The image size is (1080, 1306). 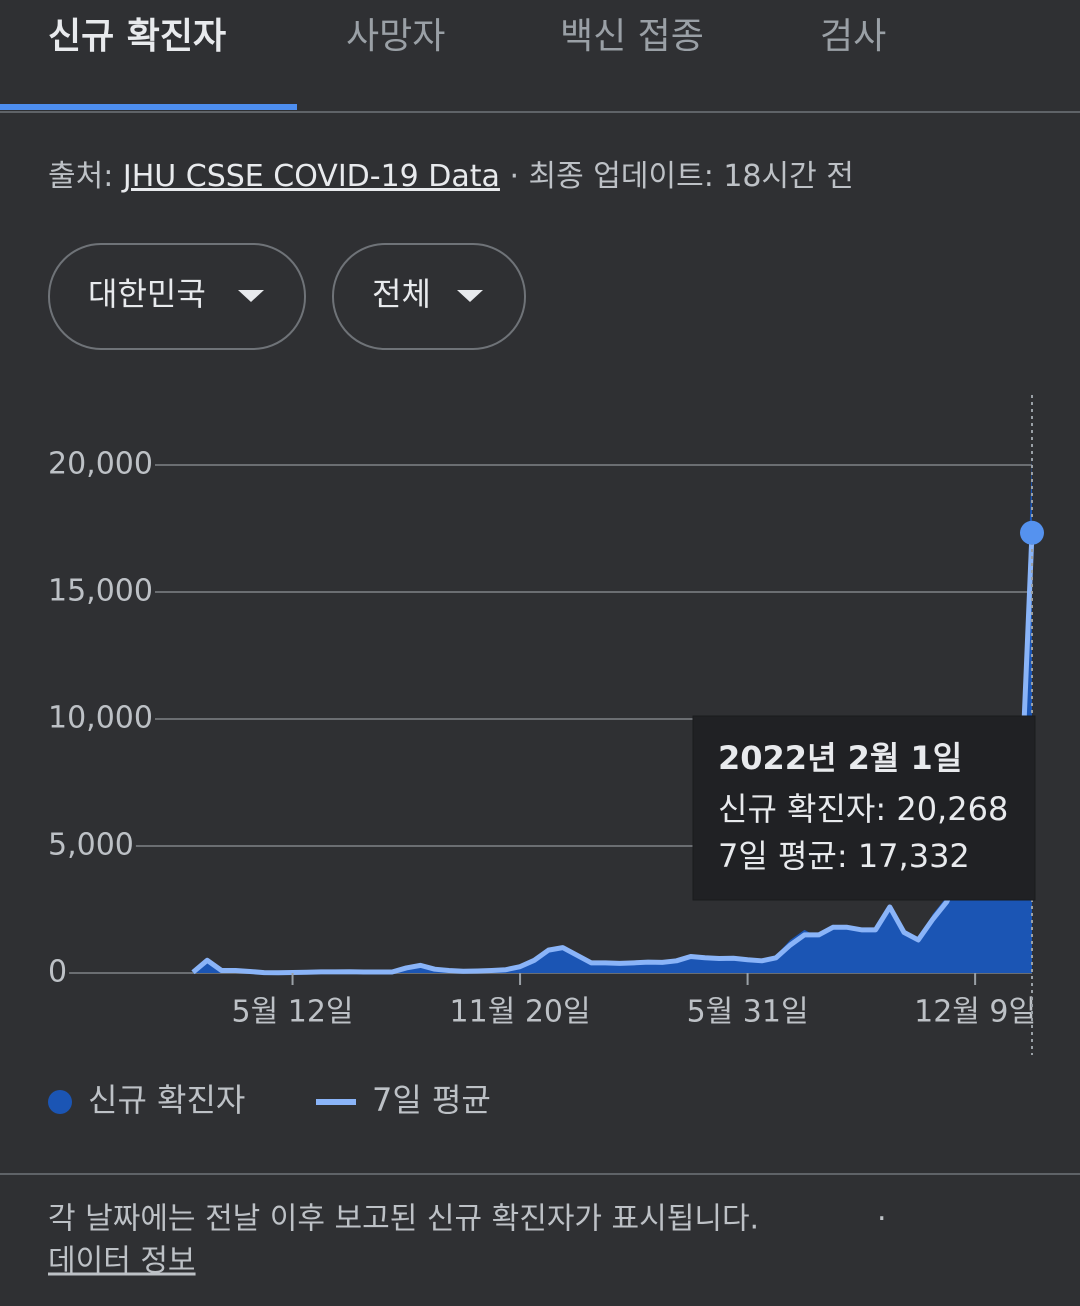 What do you see at coordinates (57, 972) in the screenshot?
I see `y-tick-label: 0` at bounding box center [57, 972].